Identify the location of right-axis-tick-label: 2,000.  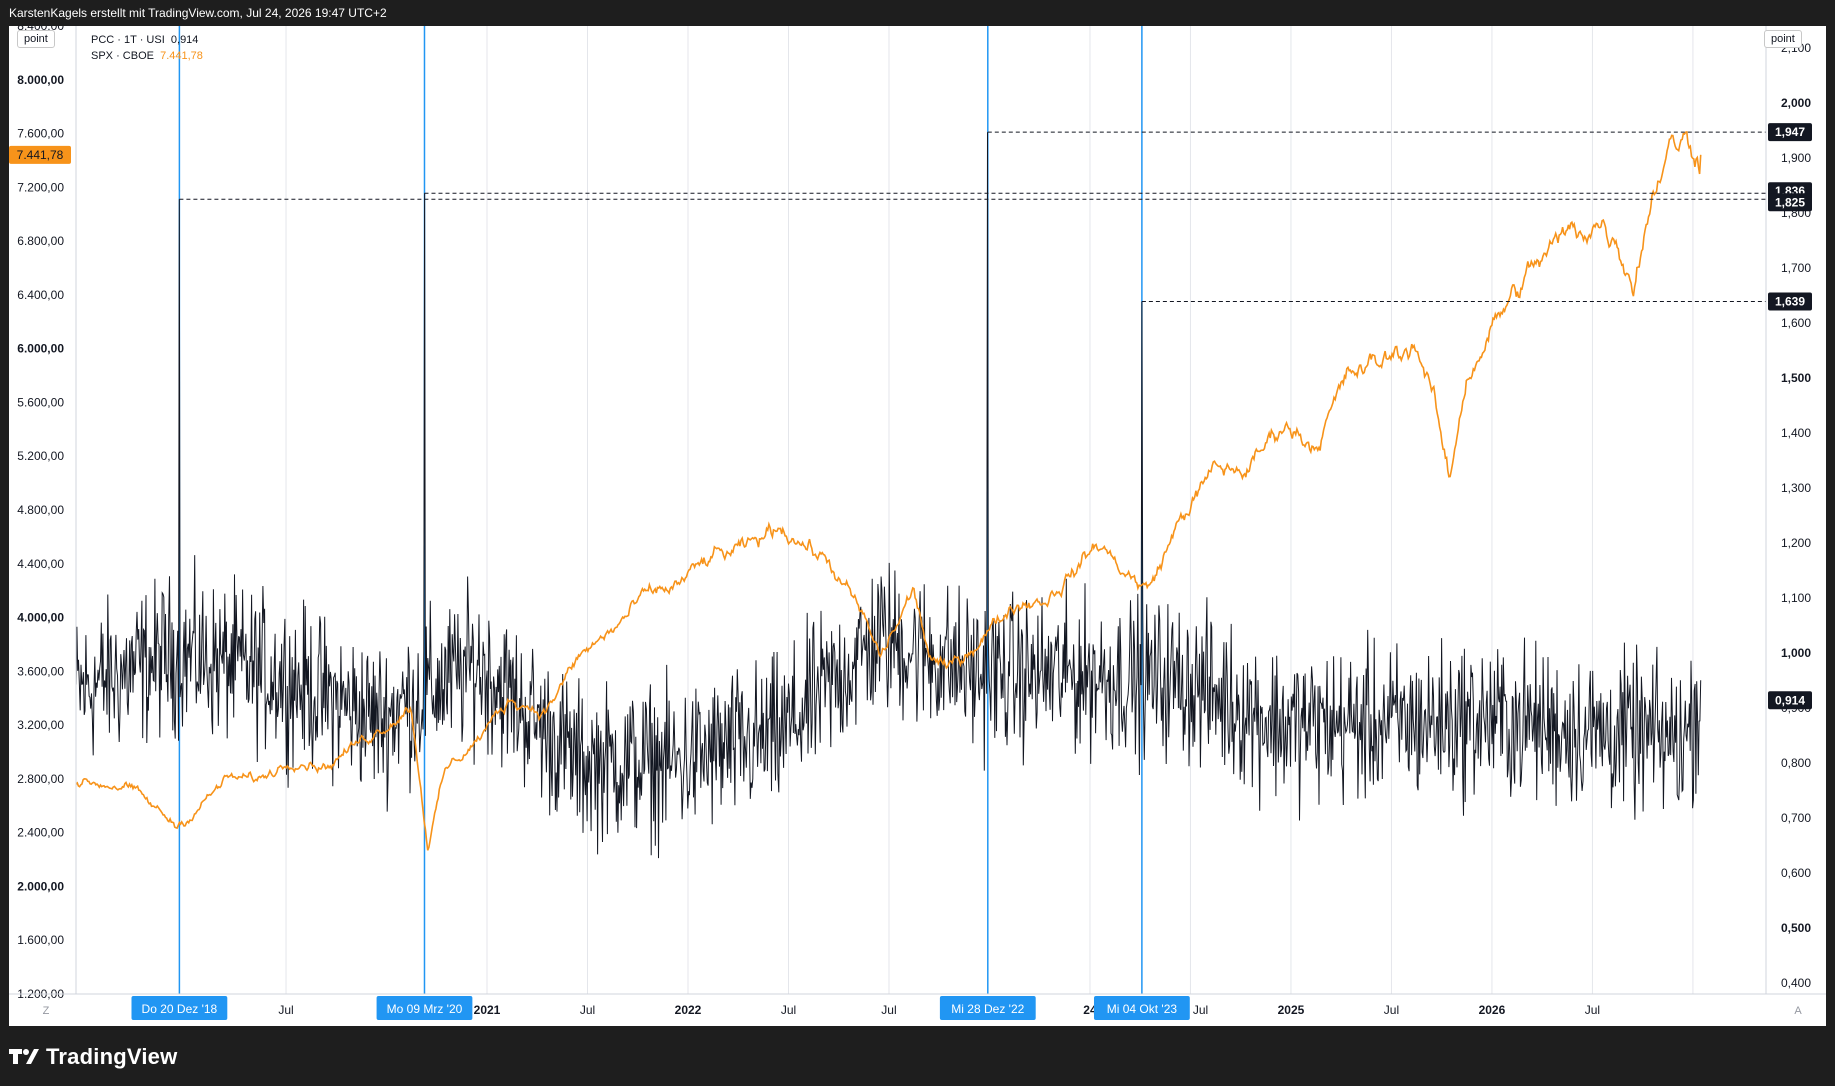
(1796, 103).